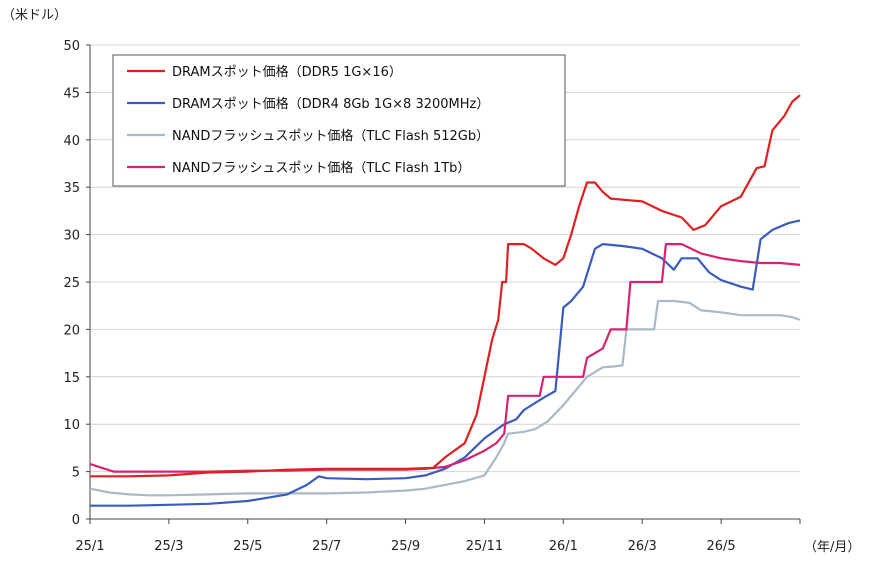 The width and height of the screenshot is (873, 566). I want to click on legend-box, so click(339, 120).